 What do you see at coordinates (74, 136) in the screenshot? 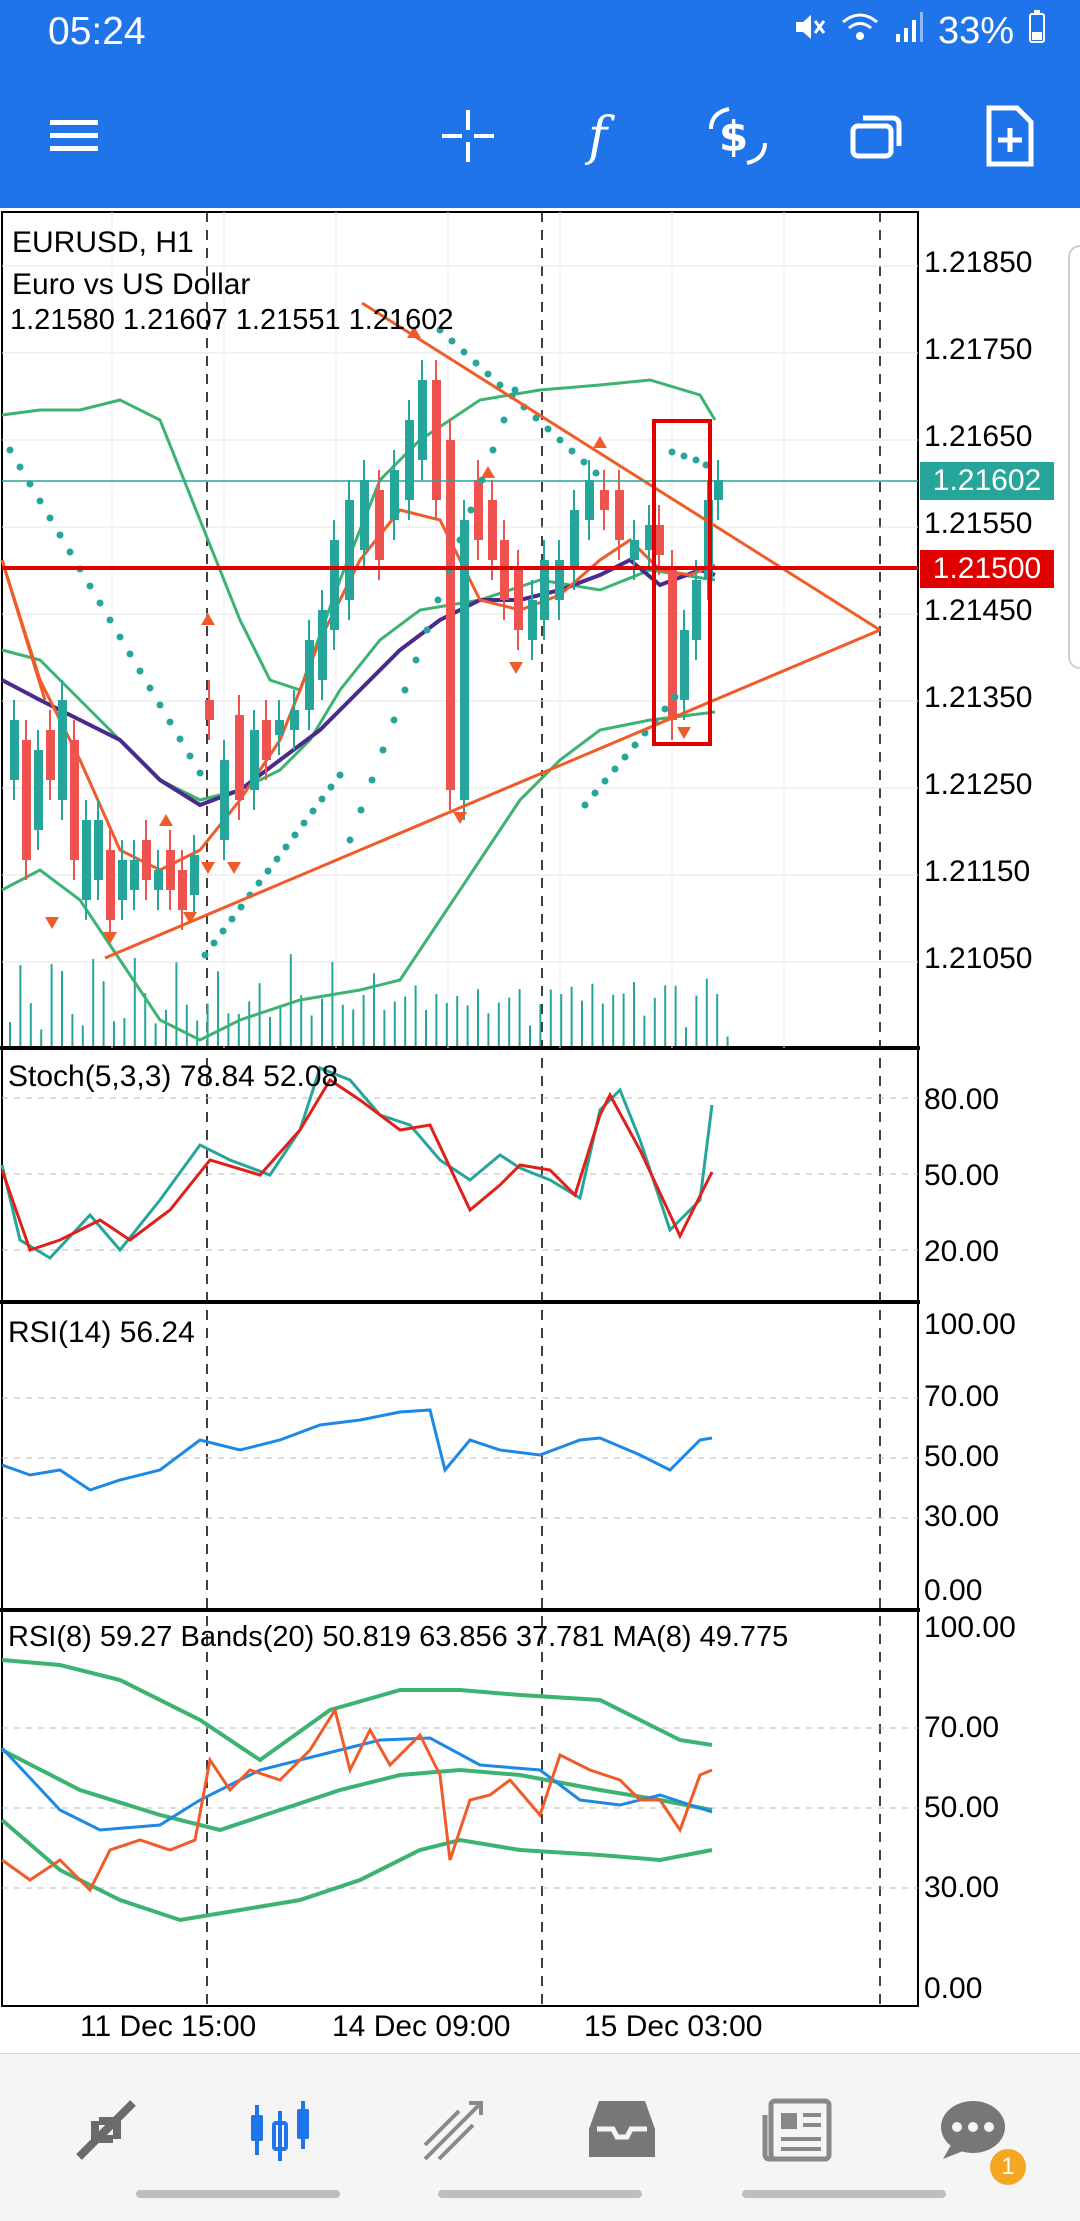
I see `menu-button` at bounding box center [74, 136].